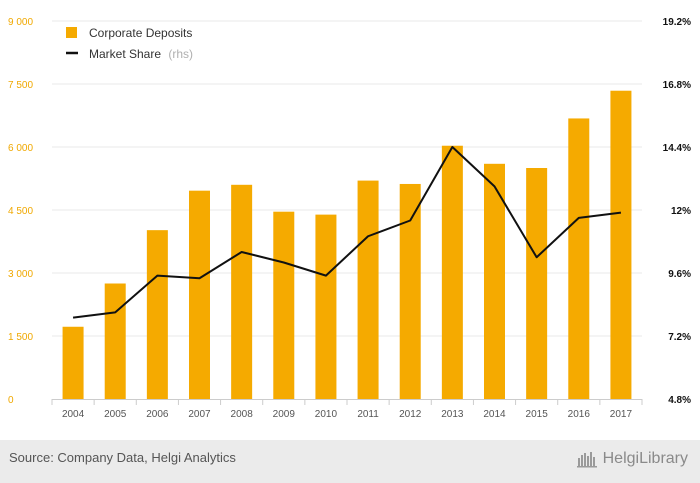 The width and height of the screenshot is (700, 483). Describe the element at coordinates (140, 33) in the screenshot. I see `legend-bars-label: Corporate Deposits` at that location.